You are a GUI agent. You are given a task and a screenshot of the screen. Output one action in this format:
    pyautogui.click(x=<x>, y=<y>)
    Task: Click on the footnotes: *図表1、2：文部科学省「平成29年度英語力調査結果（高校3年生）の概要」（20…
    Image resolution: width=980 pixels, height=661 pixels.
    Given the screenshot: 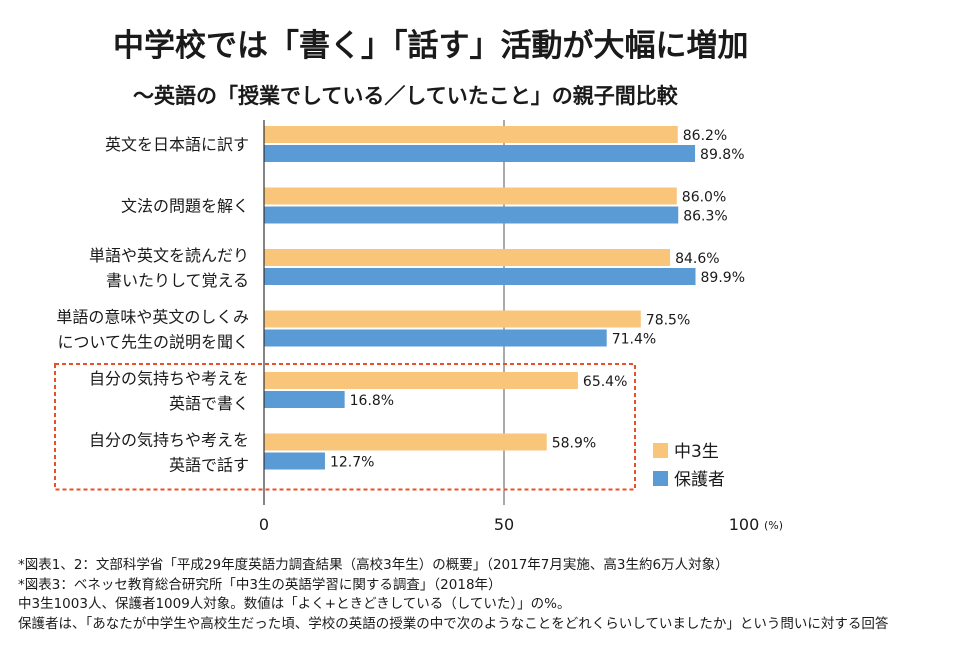 What is the action you would take?
    pyautogui.click(x=453, y=595)
    